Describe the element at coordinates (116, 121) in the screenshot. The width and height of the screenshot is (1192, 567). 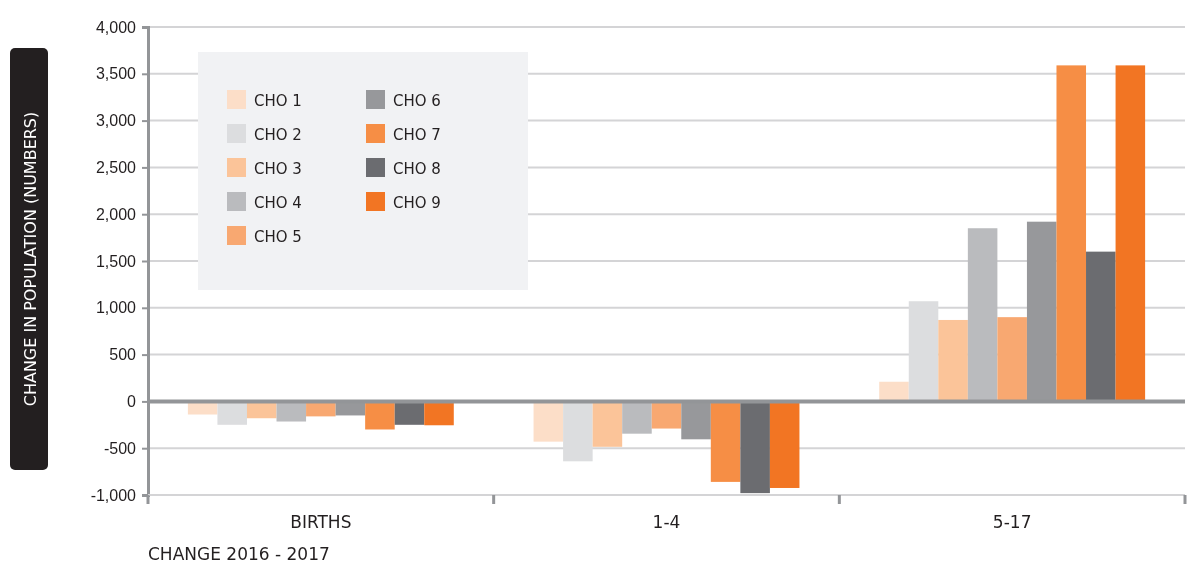
I see `y-tick-label: 3,000` at that location.